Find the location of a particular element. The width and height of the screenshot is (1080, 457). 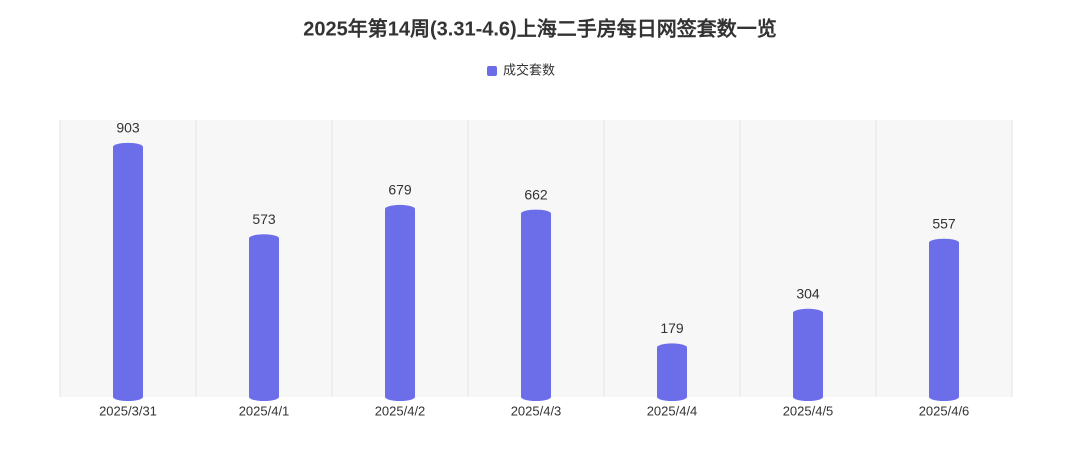

legend-swatch is located at coordinates (492, 71).